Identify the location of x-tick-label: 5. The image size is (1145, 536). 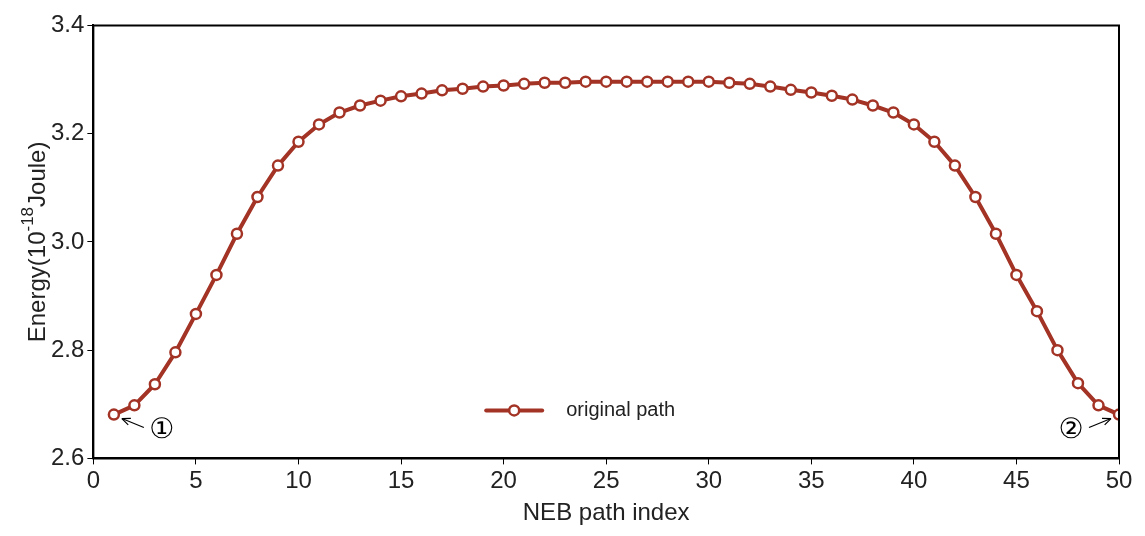
(196, 480).